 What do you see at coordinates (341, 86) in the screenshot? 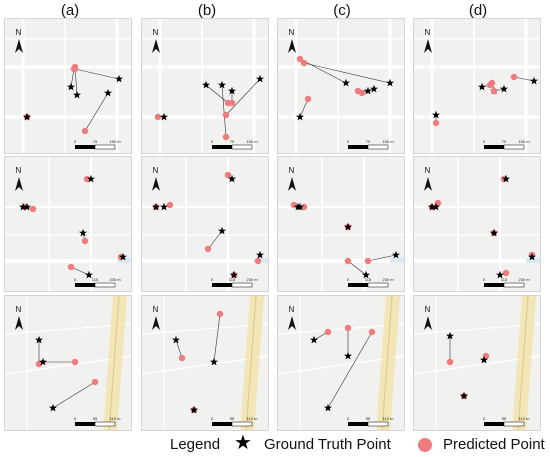
I see `map-panel-r1-c3: N 0 75 150 m` at bounding box center [341, 86].